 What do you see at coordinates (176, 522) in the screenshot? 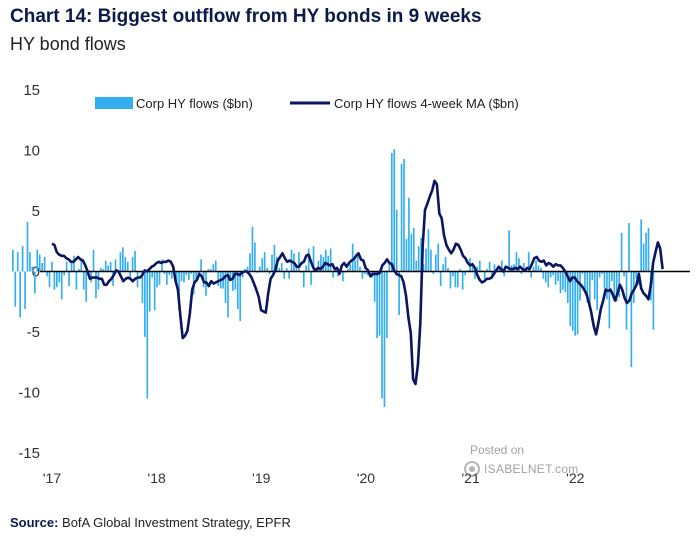
I see `source-text: BofA Global Investment Strategy, EPFR` at bounding box center [176, 522].